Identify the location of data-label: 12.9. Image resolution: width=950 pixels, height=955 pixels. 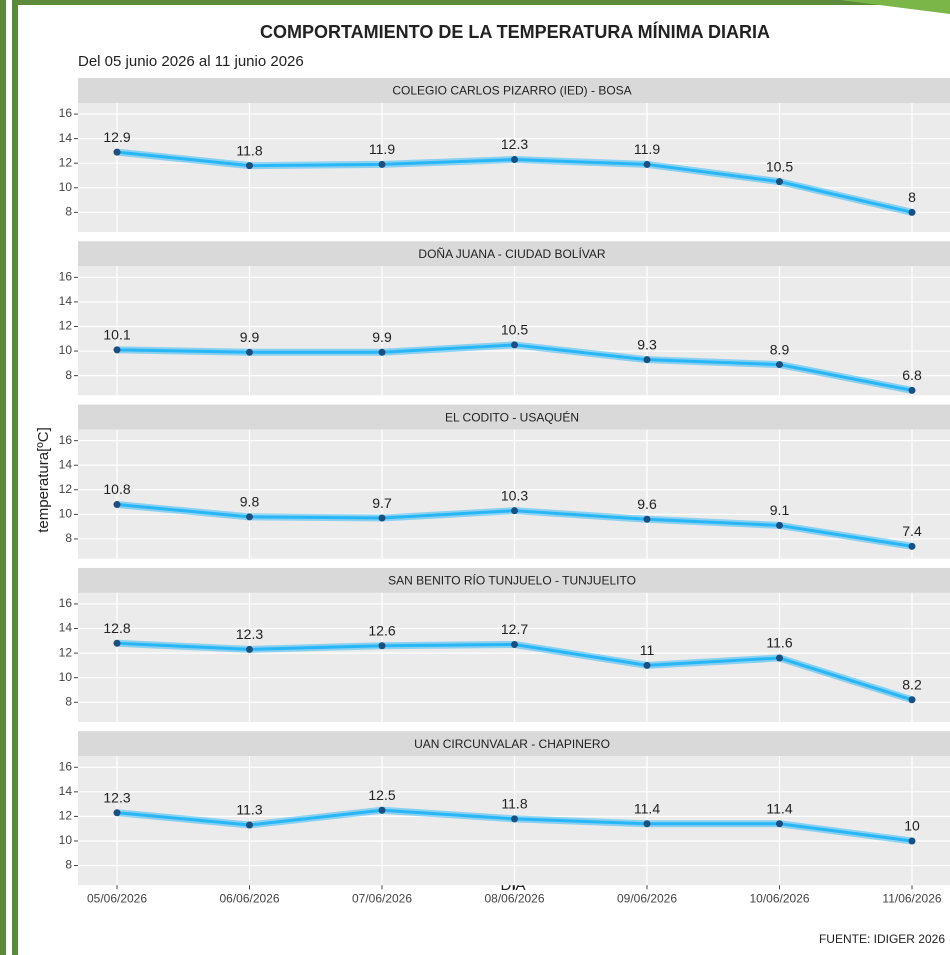
(116, 137).